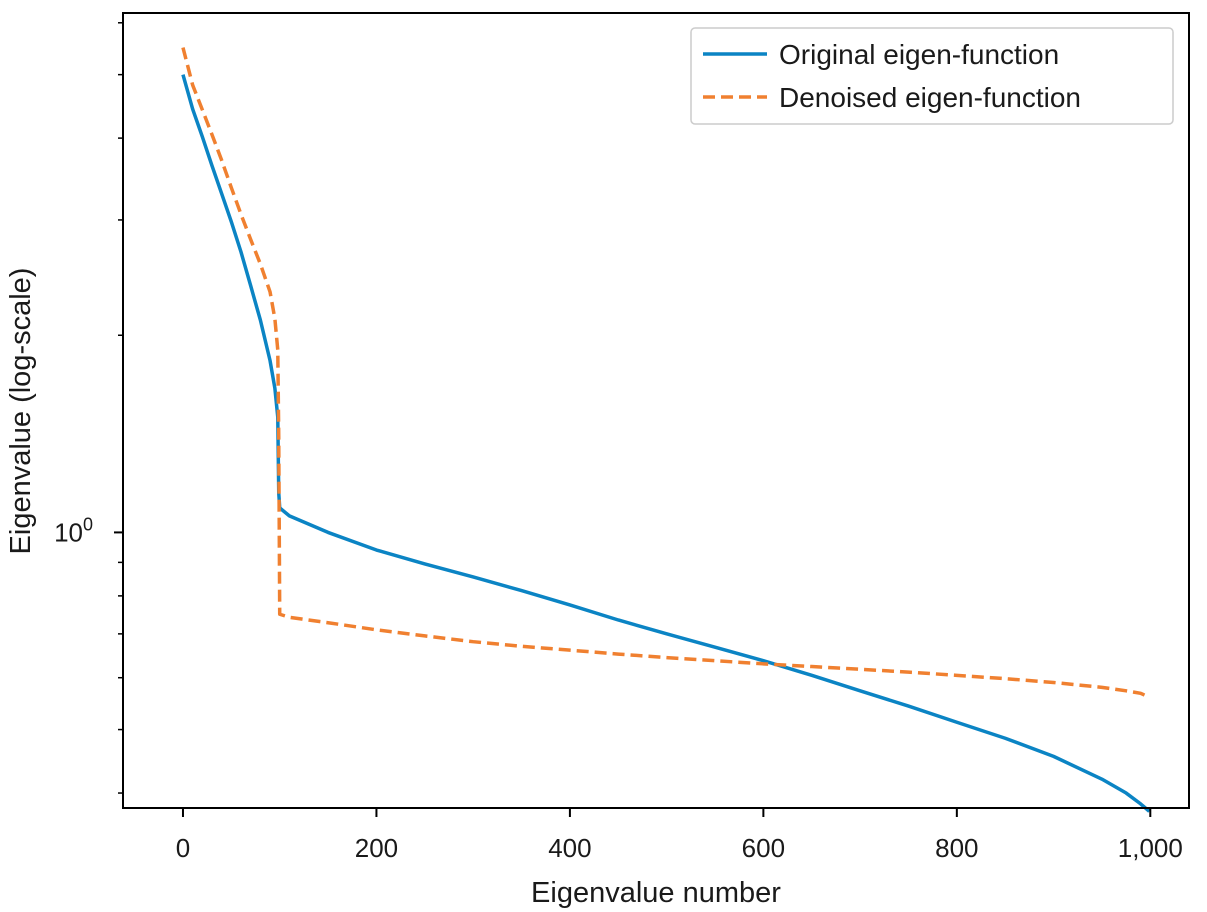  I want to click on y-axis-label: Eigenvalue (log-scale), so click(21, 411).